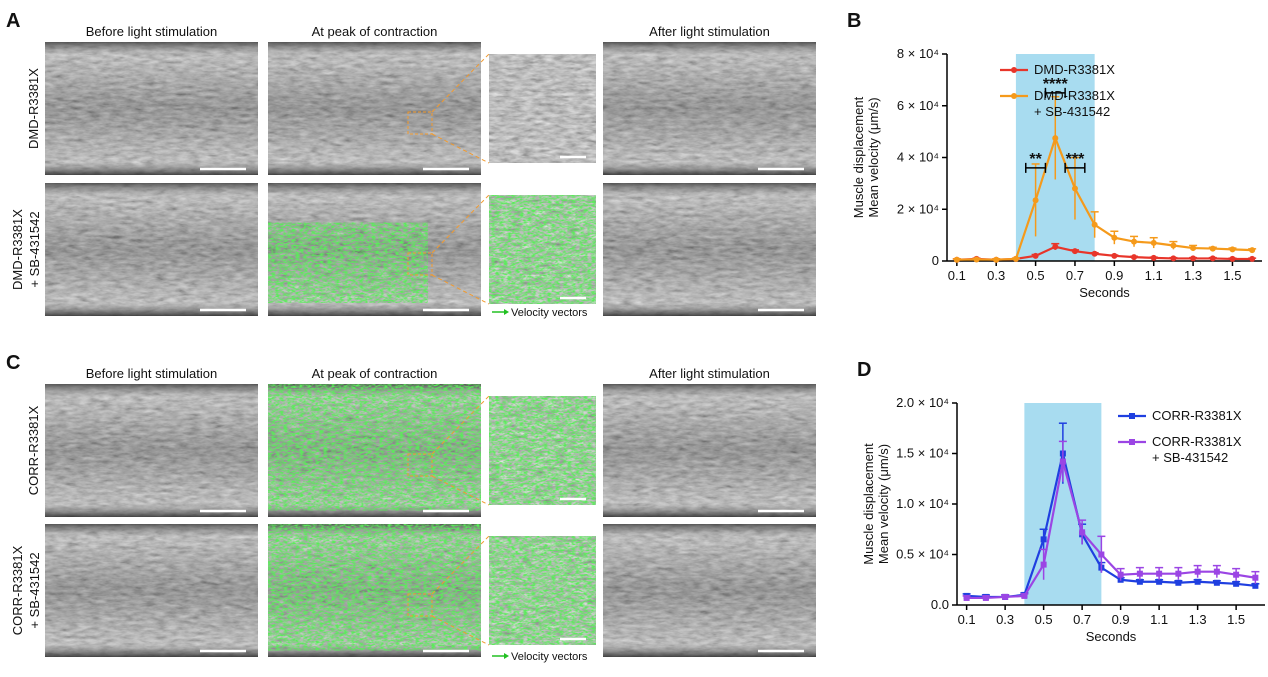  I want to click on column-header: After light stimulation, so click(709, 373).